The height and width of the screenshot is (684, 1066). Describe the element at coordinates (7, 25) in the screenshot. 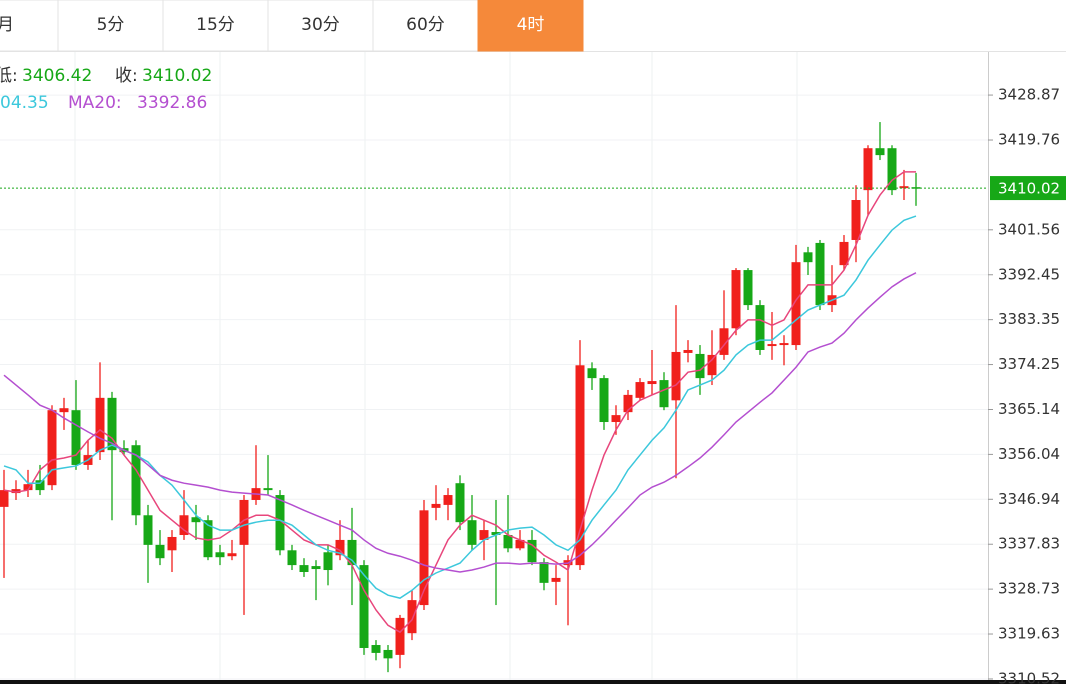

I see `tab-label: 月` at that location.